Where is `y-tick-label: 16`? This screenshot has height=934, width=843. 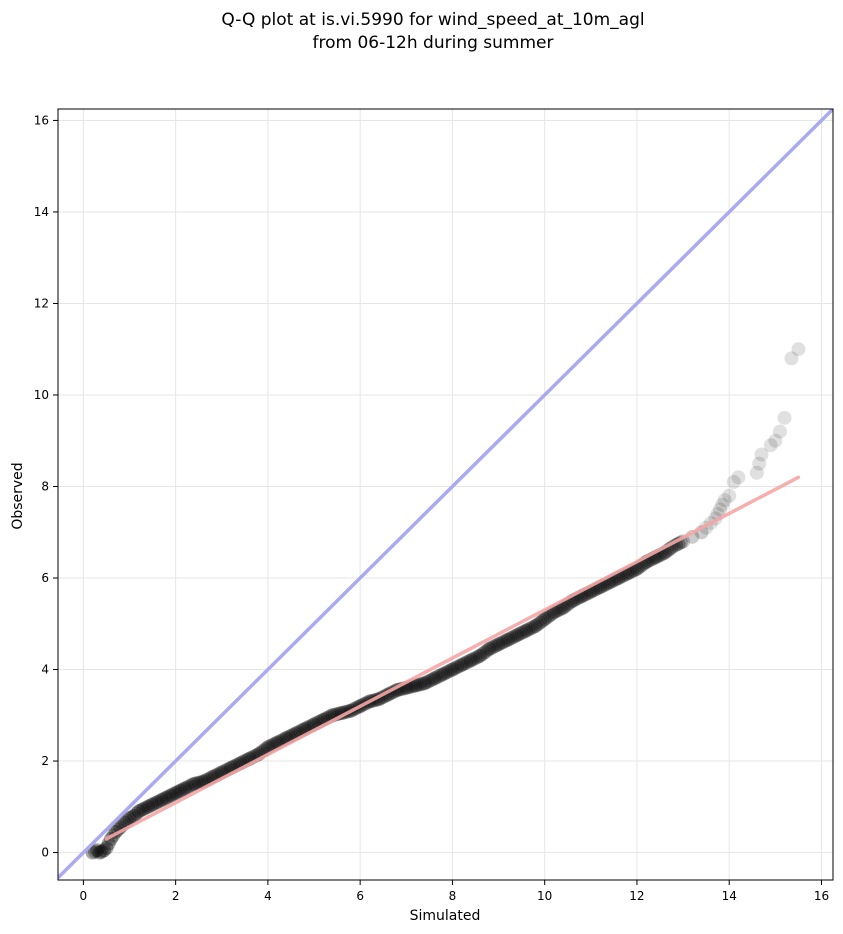 y-tick-label: 16 is located at coordinates (41, 120).